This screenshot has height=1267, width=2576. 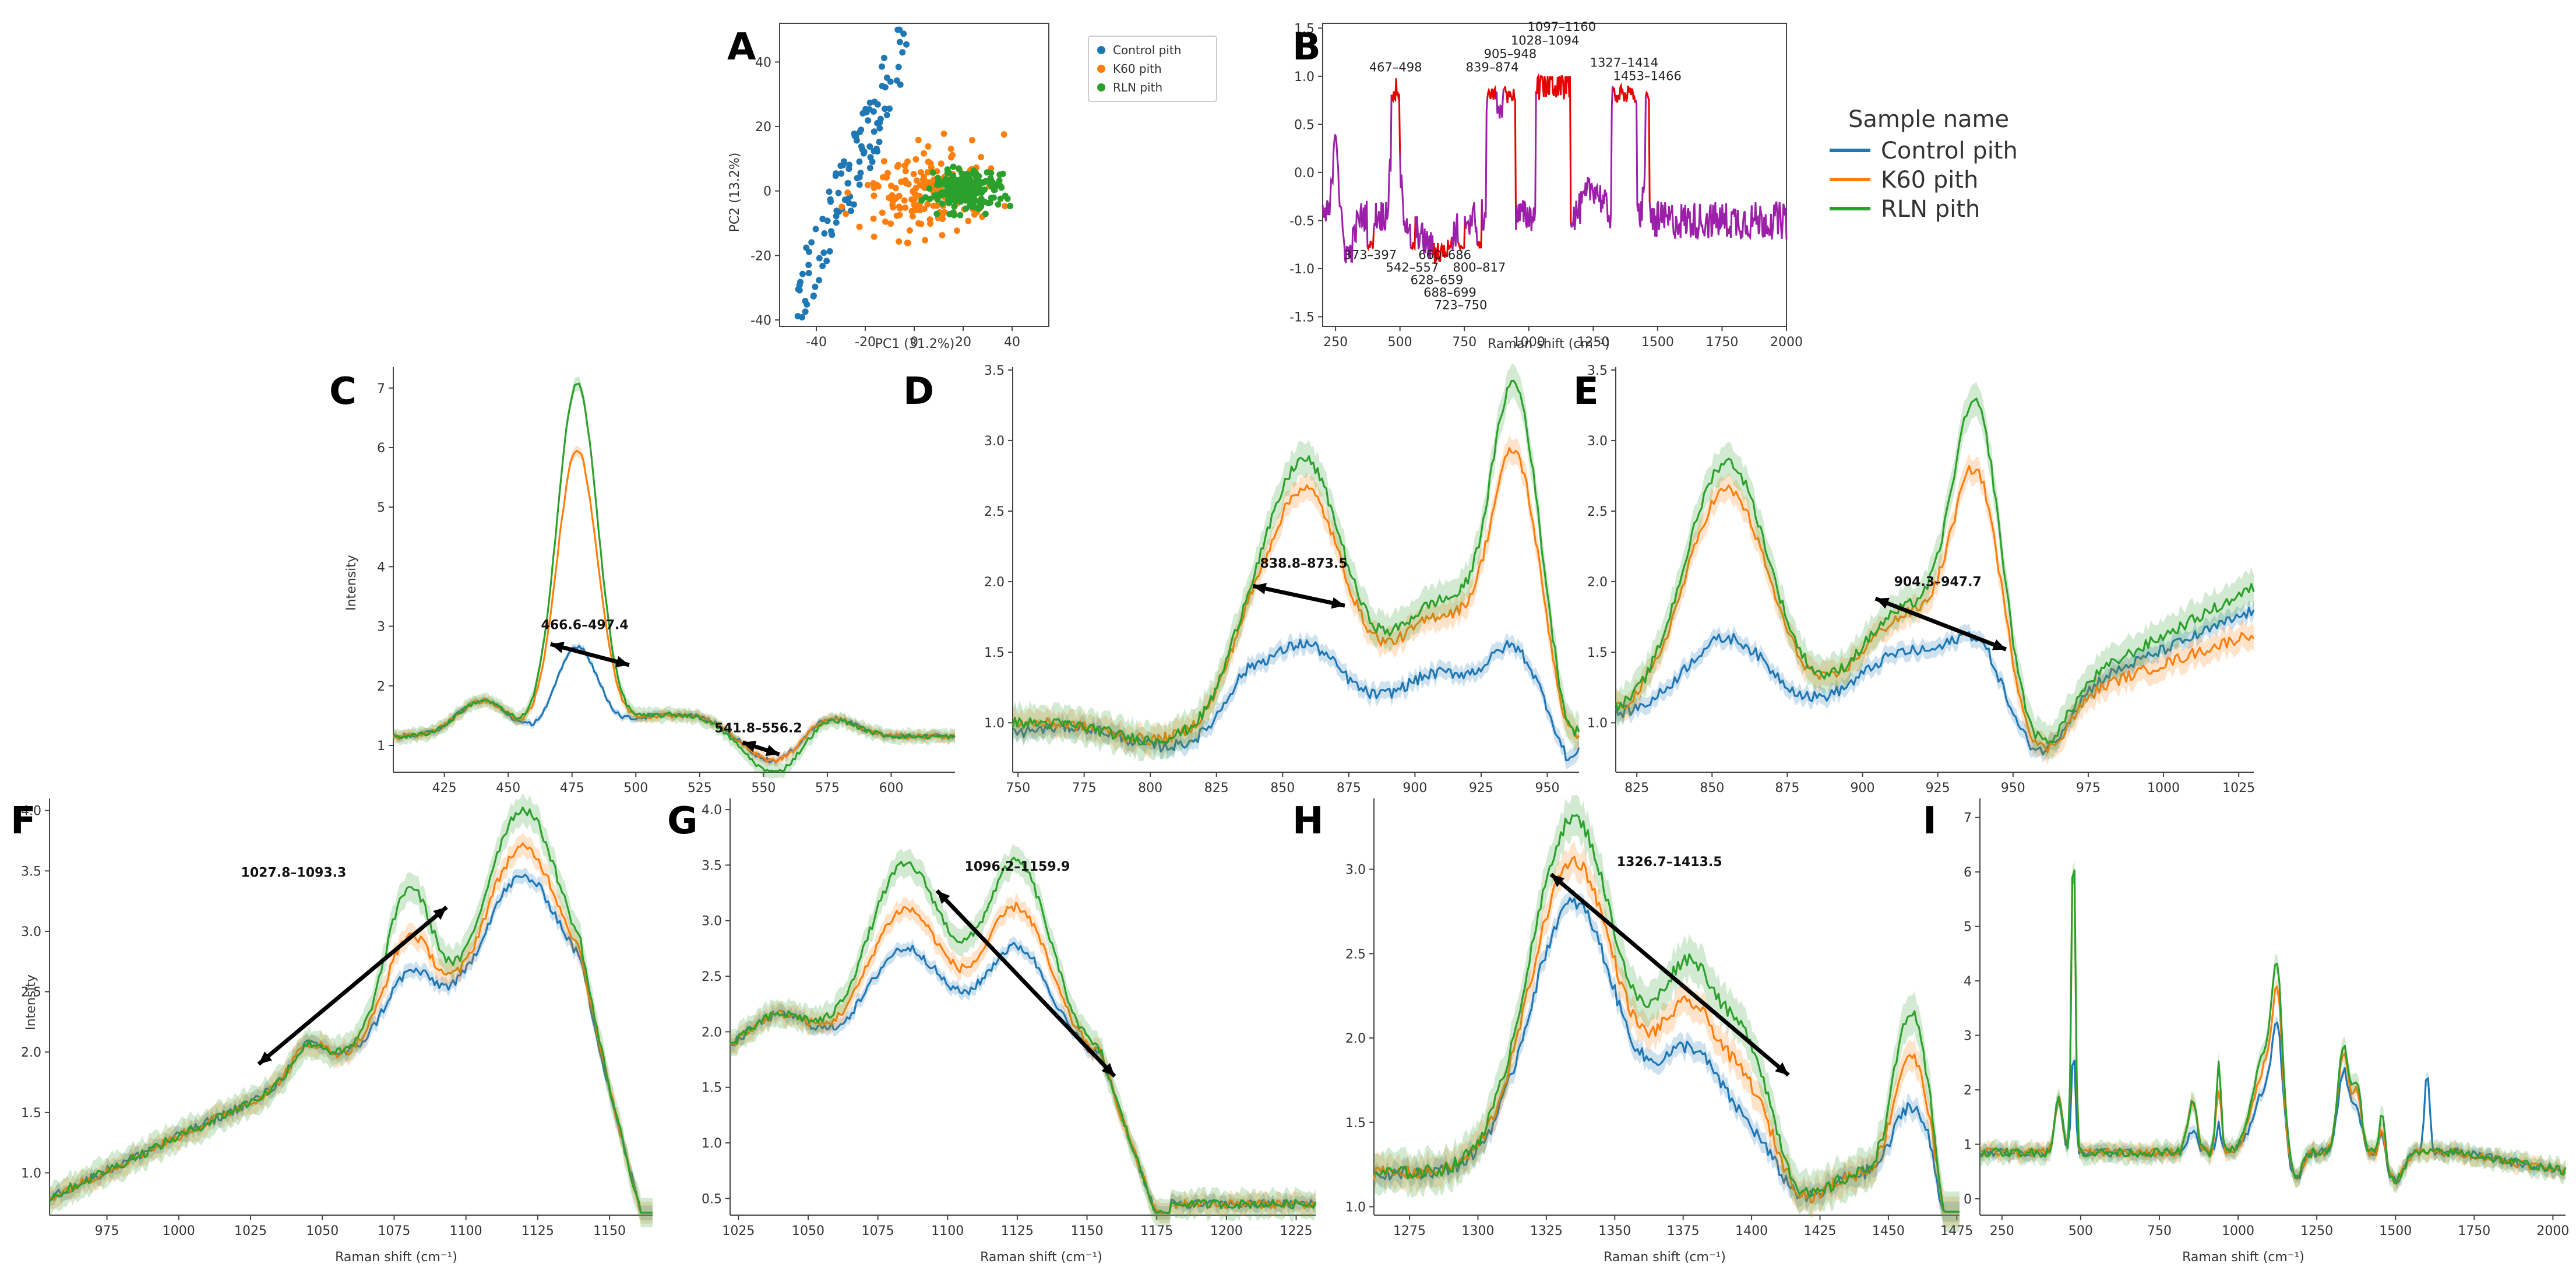 I want to click on range-label-c-0: 466.6–497.4, so click(x=585, y=625).